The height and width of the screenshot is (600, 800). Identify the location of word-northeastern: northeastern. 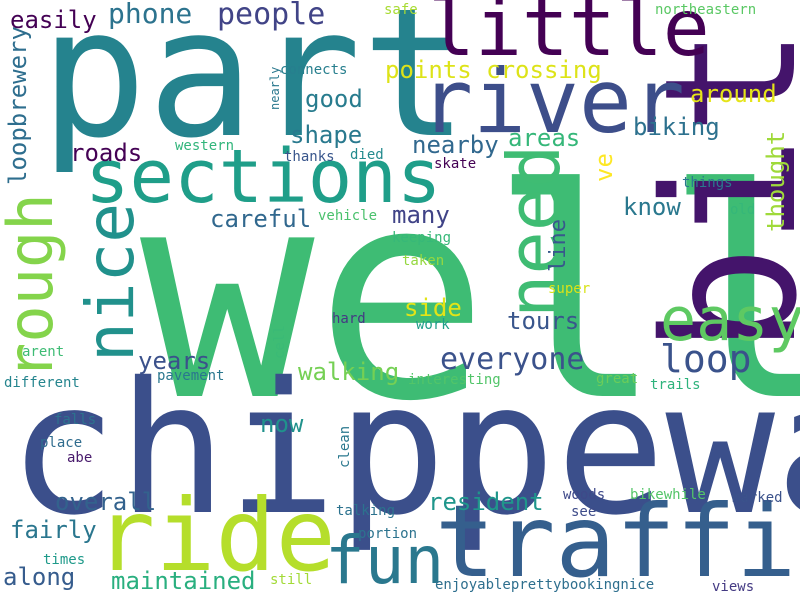
(706, 10).